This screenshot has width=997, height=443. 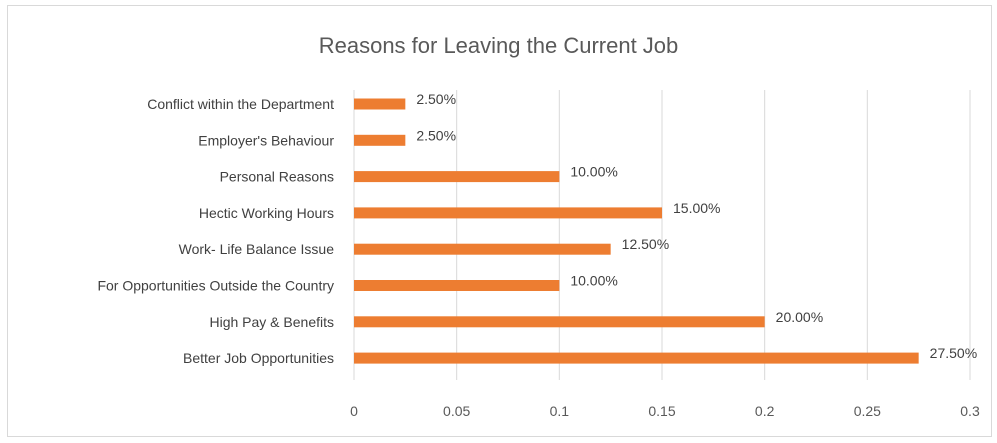 What do you see at coordinates (354, 411) in the screenshot?
I see `x-tick-label: 0` at bounding box center [354, 411].